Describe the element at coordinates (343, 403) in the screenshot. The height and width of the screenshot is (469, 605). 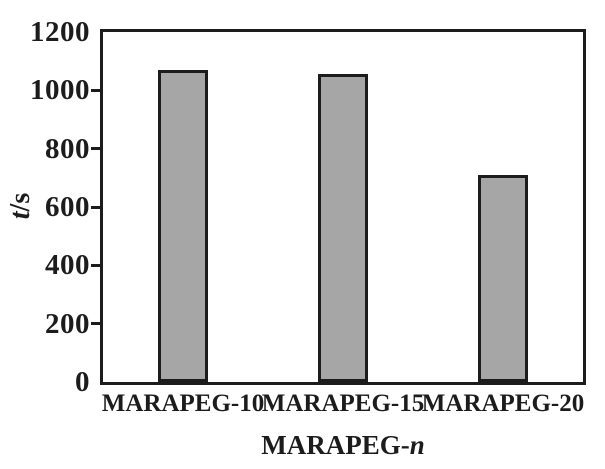
I see `x-axis-category-label-marapeg-15: MARAPEG-15` at that location.